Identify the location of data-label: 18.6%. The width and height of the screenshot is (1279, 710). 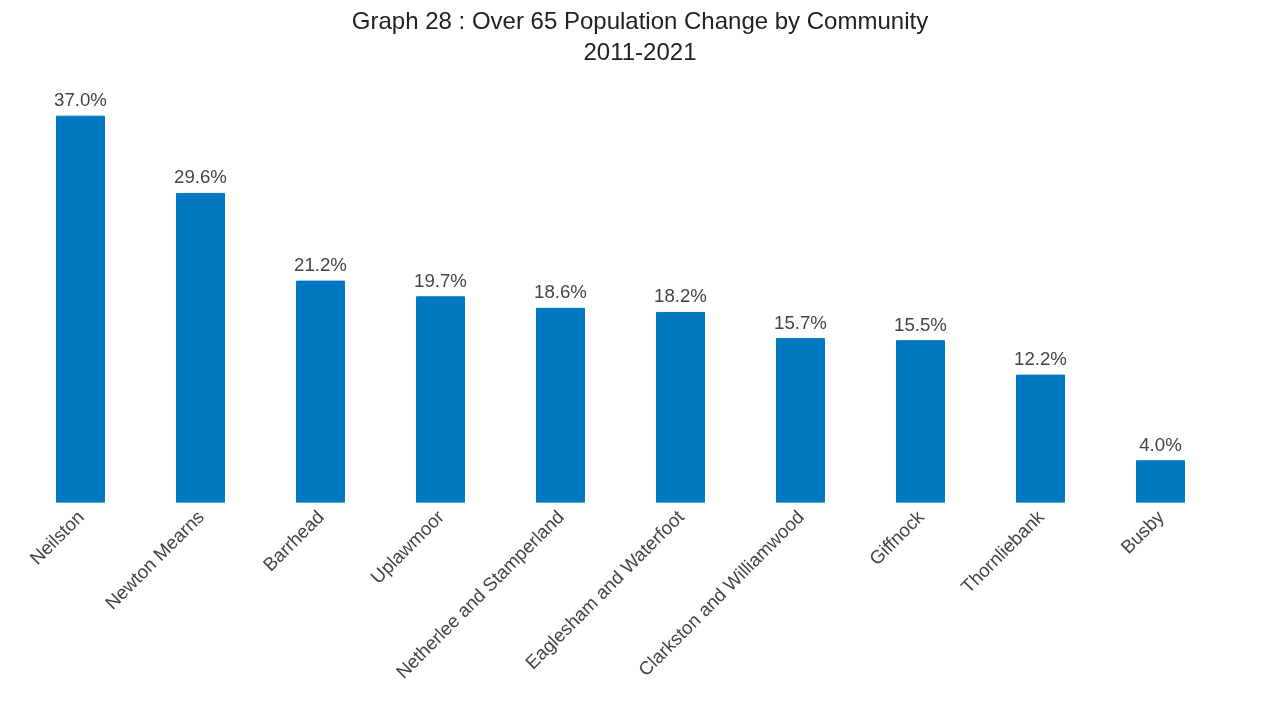
(560, 292).